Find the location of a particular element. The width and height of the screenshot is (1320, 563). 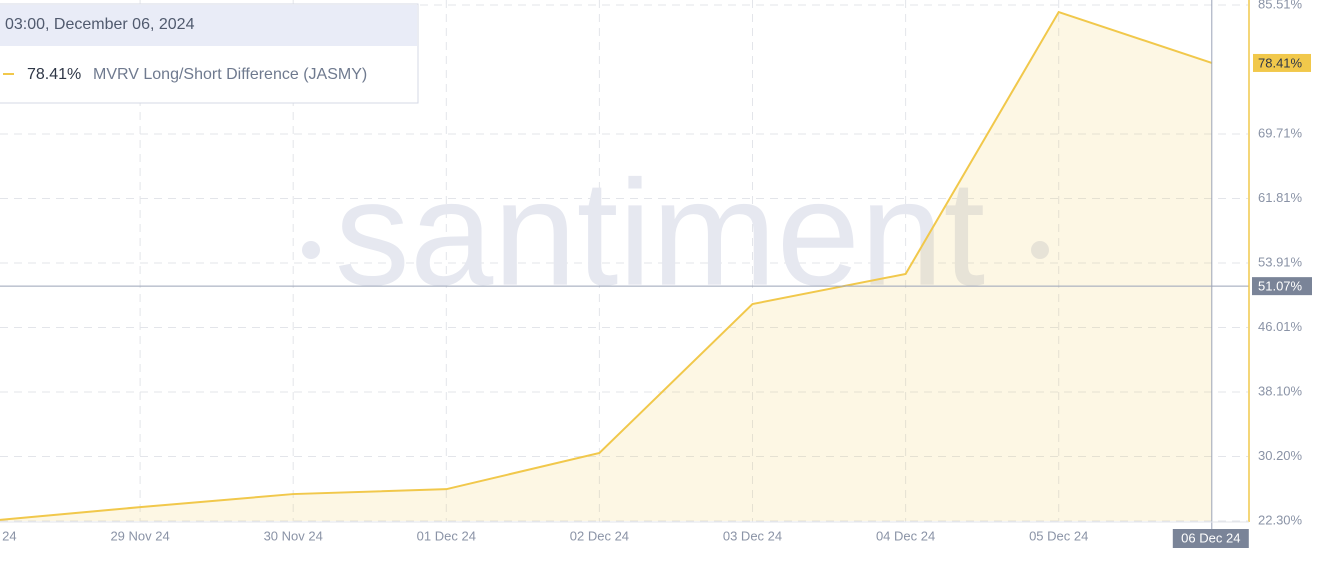

y-tick-label: 30.20% is located at coordinates (1280, 455).